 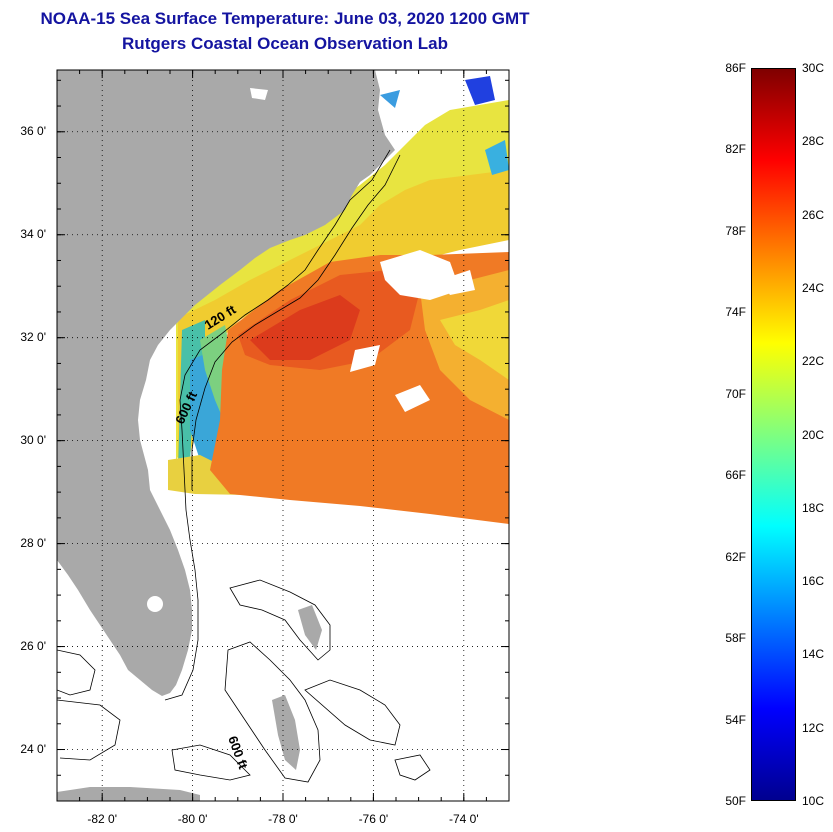 What do you see at coordinates (735, 801) in the screenshot?
I see `colorbar-fahrenheit-label: 50F` at bounding box center [735, 801].